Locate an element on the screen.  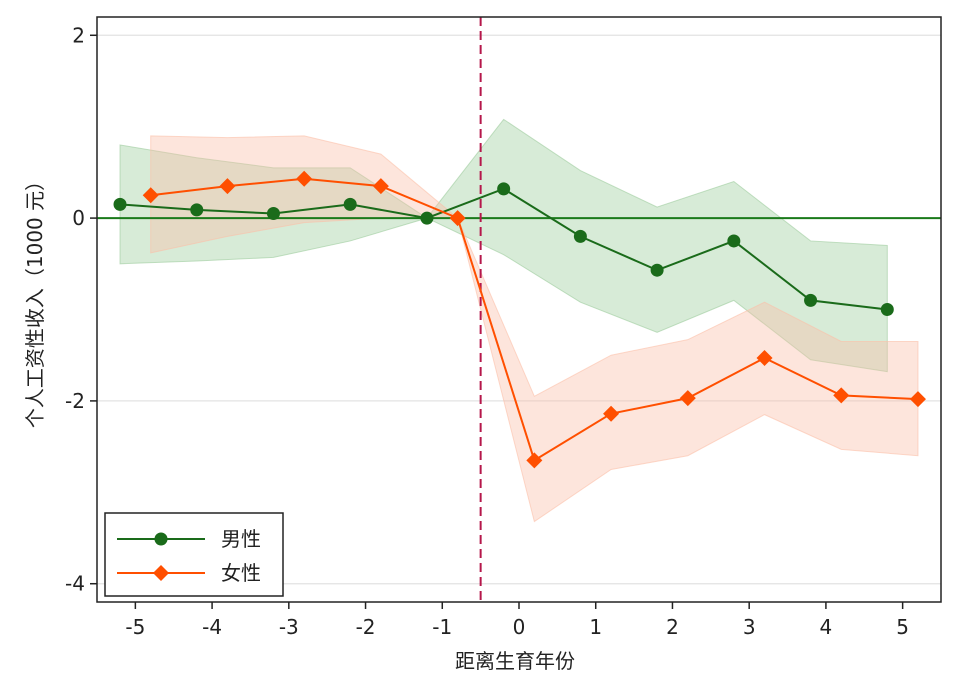
x-axis-title: 距离生育年份 is located at coordinates (515, 661).